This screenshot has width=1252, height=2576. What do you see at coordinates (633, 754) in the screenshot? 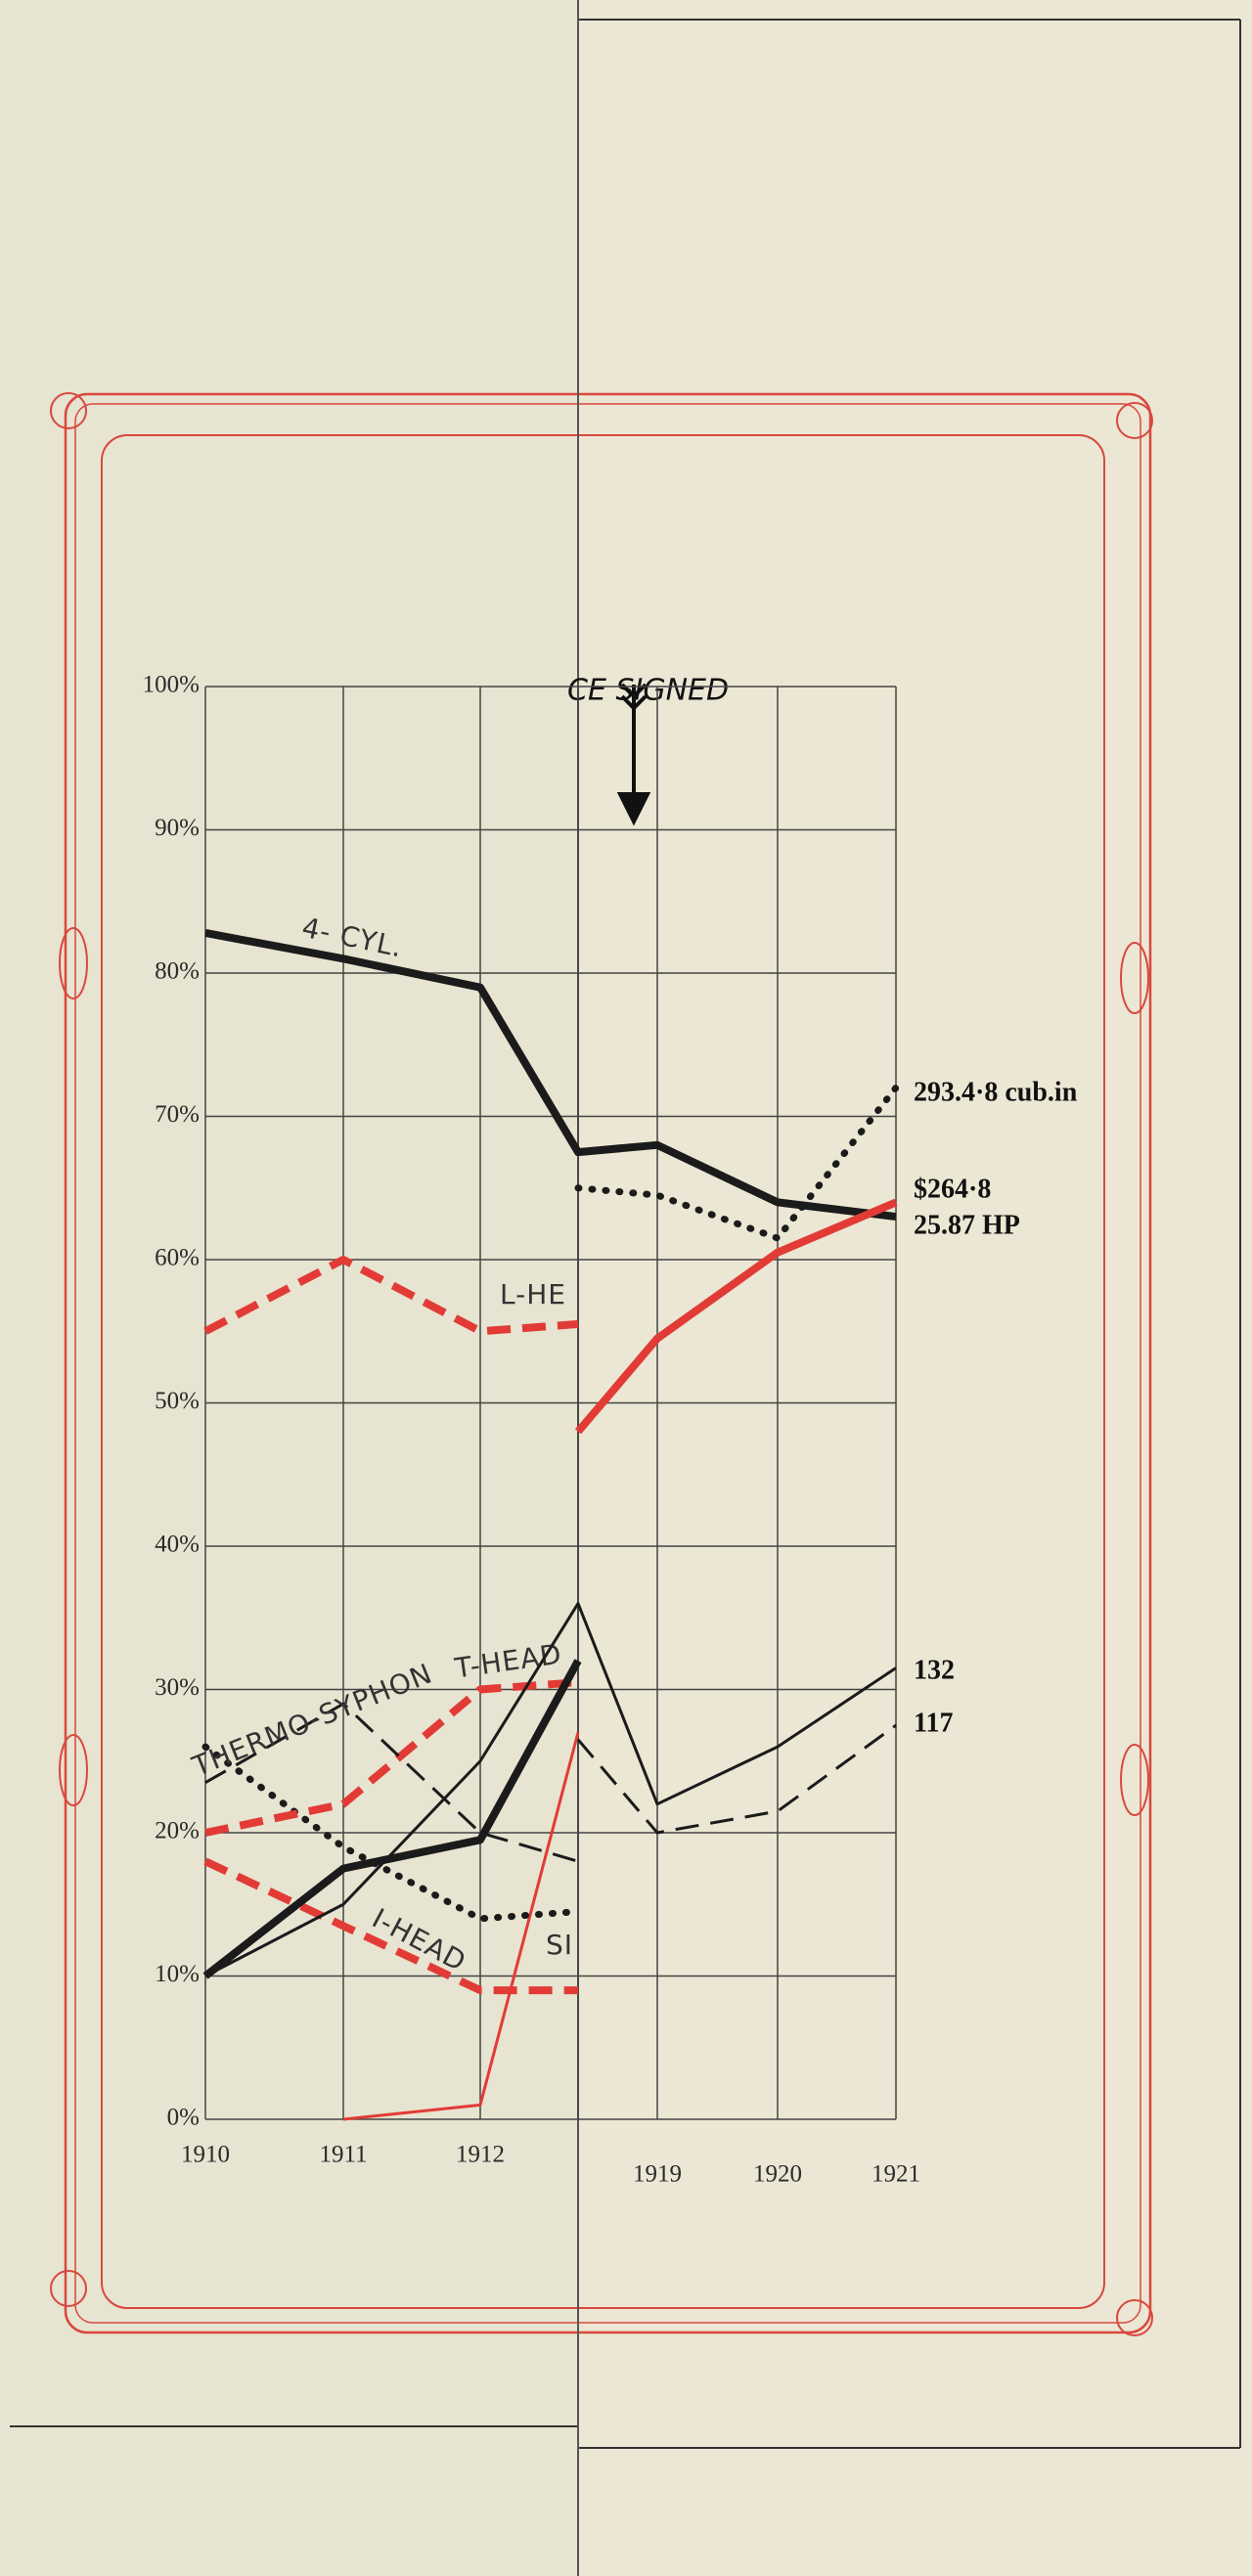
I see `arrow` at bounding box center [633, 754].